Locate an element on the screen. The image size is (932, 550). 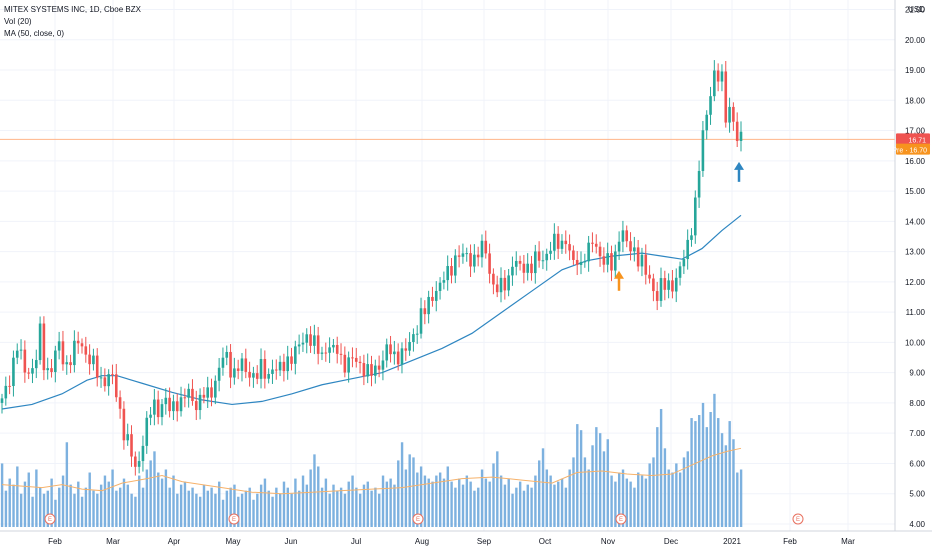
price-tick-label: 11.00 is located at coordinates (916, 312).